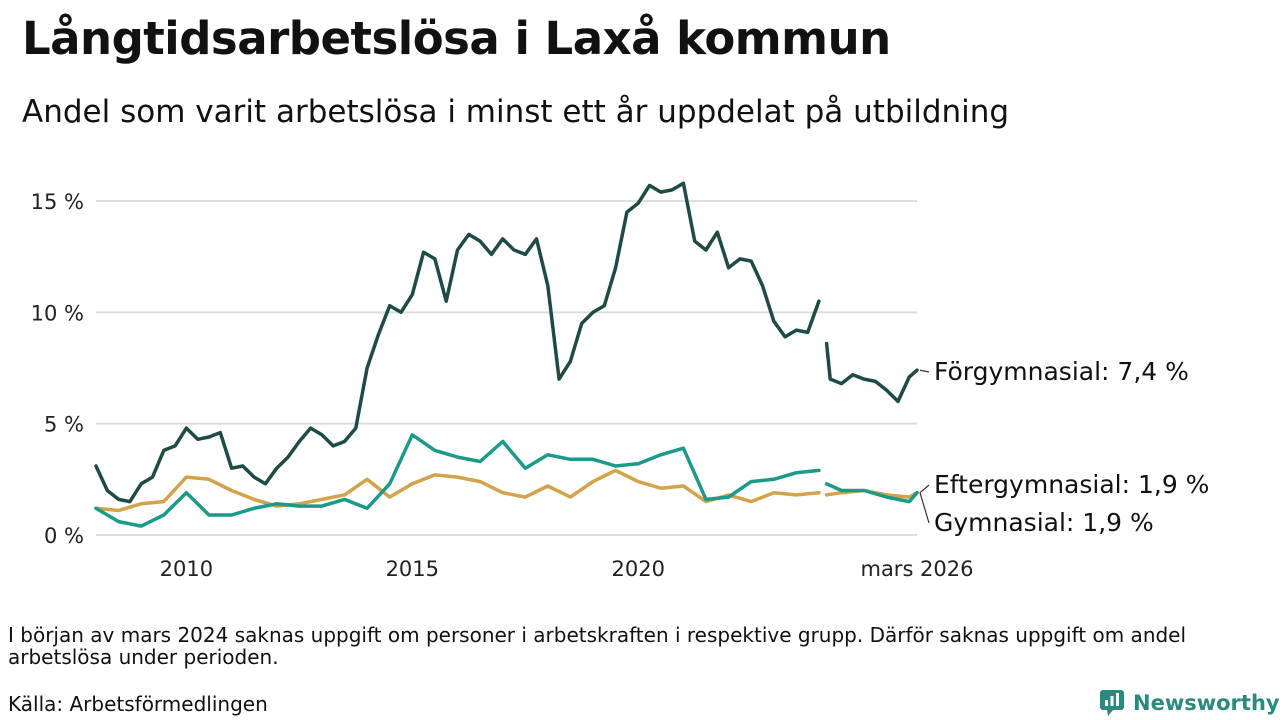 The width and height of the screenshot is (1280, 720). I want to click on newsworthy-icon, so click(1112, 703).